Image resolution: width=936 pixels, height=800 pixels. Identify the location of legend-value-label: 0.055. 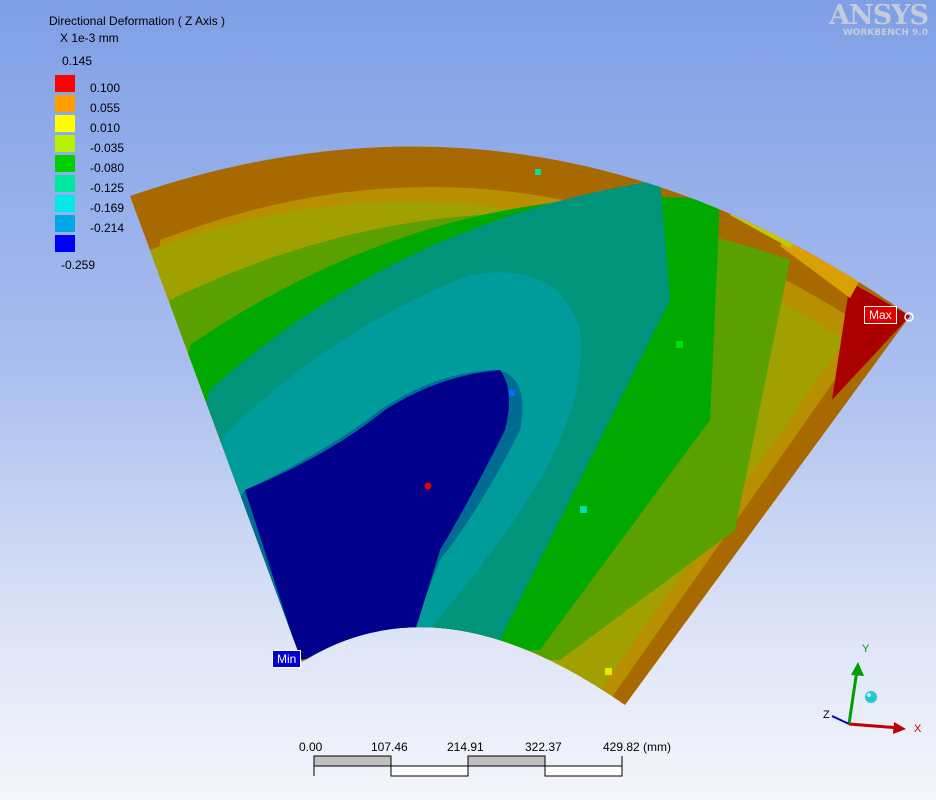
(105, 108).